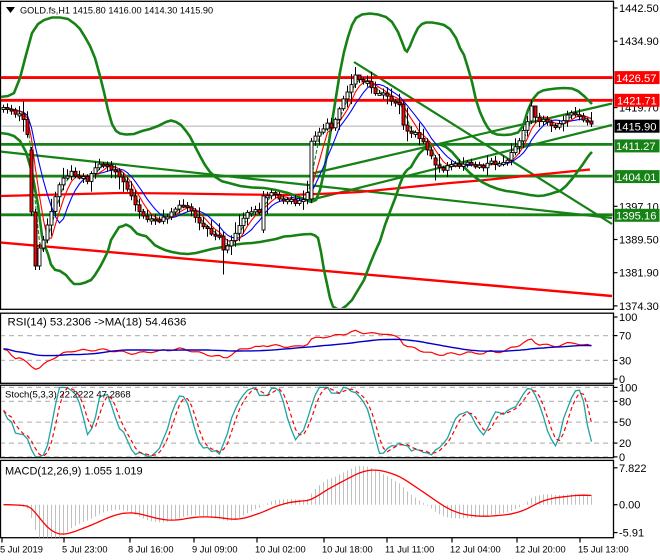 The image size is (660, 560). What do you see at coordinates (637, 102) in the screenshot?
I see `svg-text: 1421.71` at bounding box center [637, 102].